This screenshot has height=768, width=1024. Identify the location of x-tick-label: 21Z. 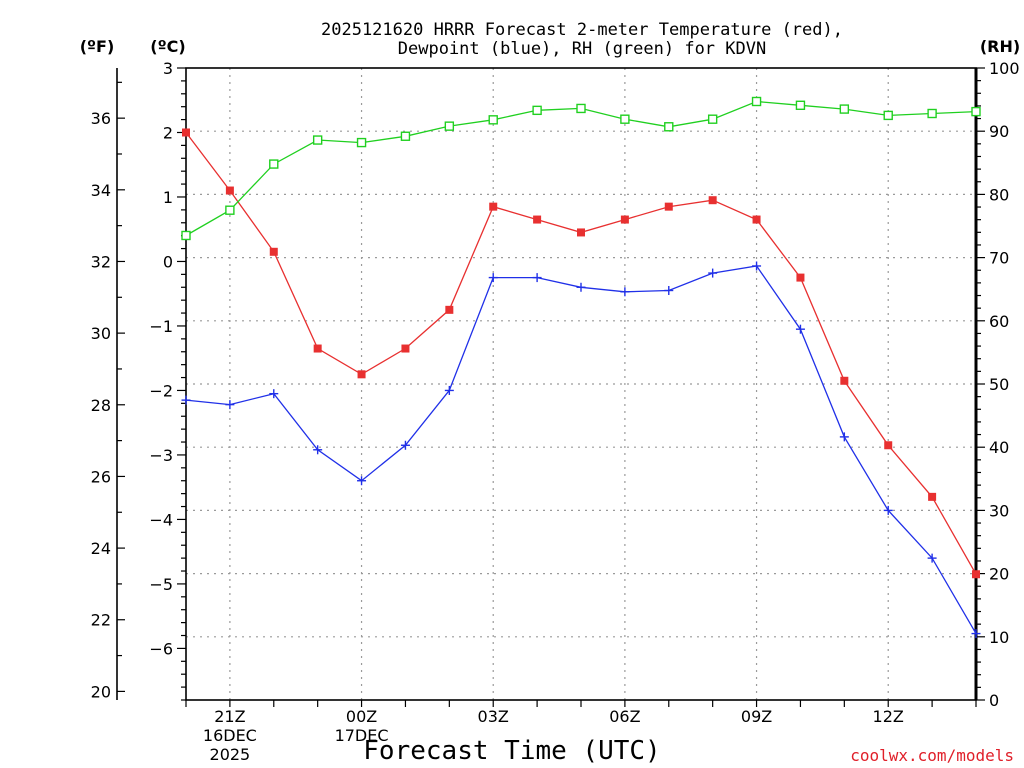
(229, 716).